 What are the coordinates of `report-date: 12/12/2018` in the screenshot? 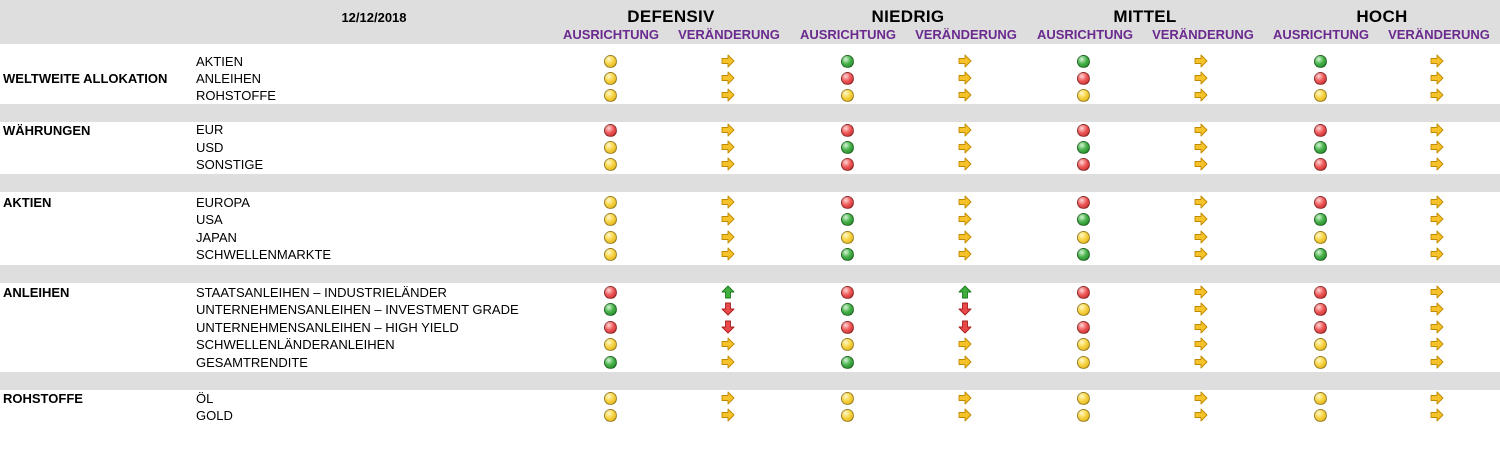 It's located at (374, 17).